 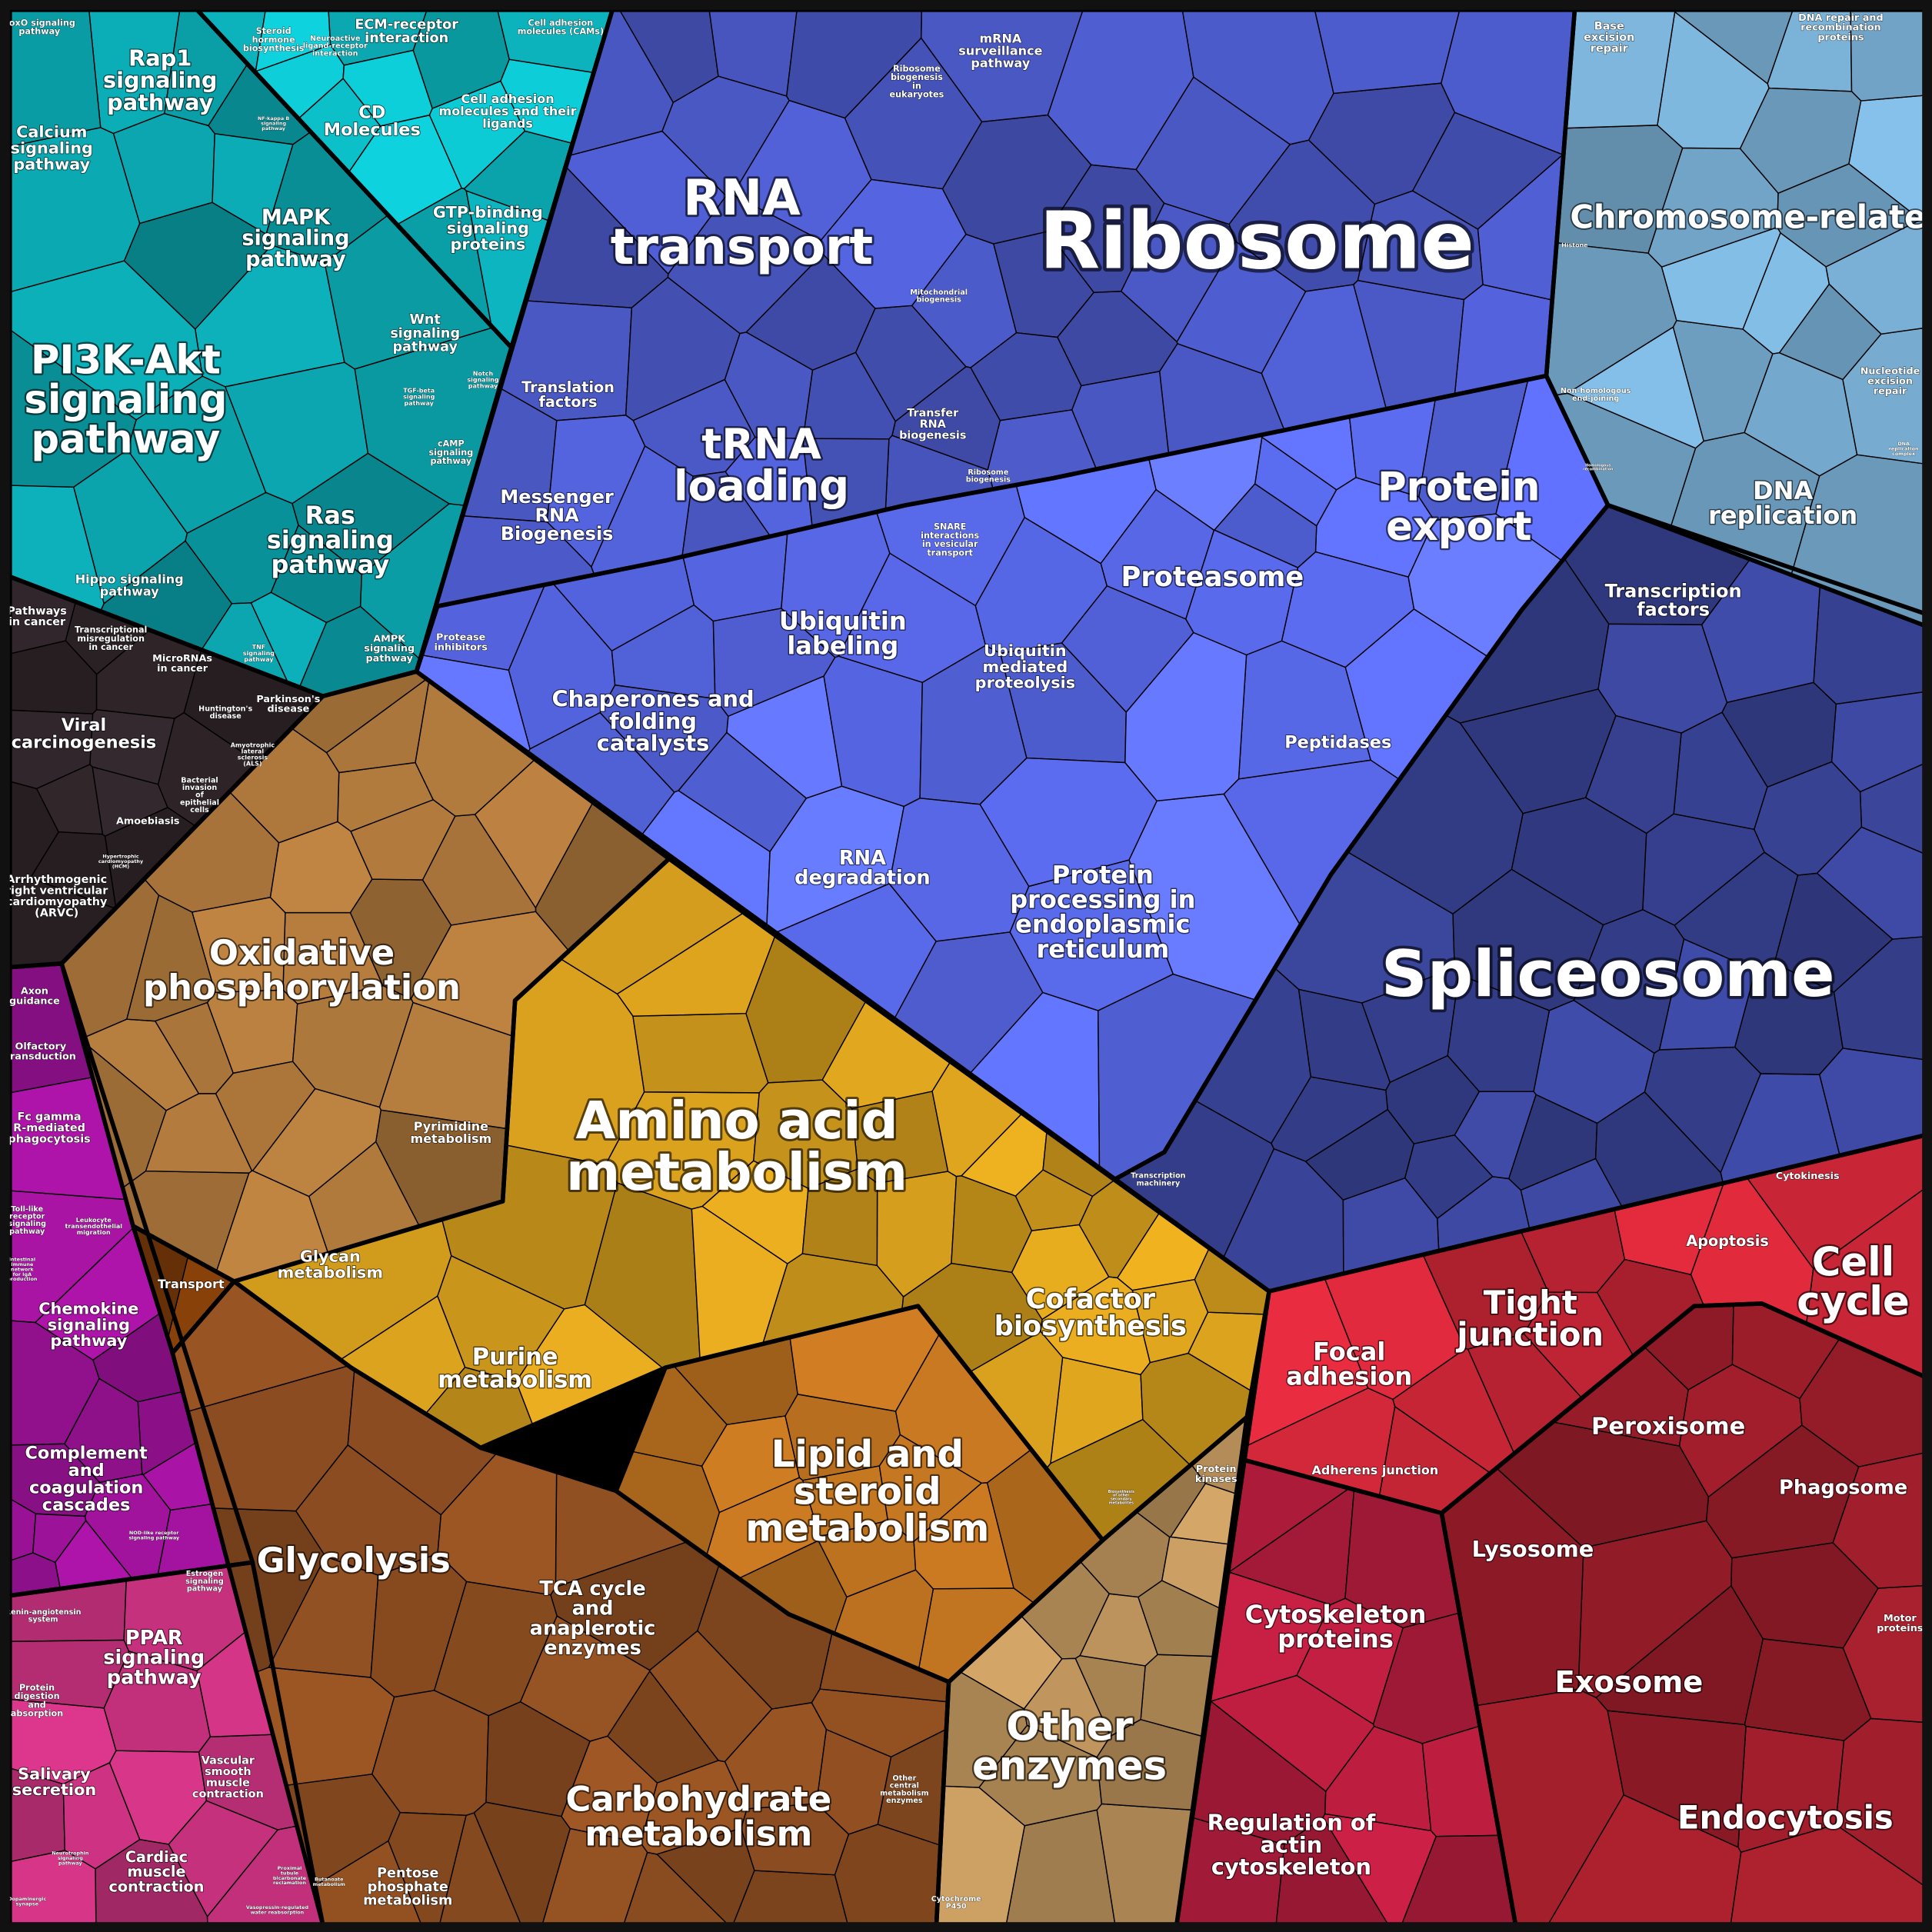 What do you see at coordinates (1785, 1818) in the screenshot?
I see `pathway-label: Endocytosis` at bounding box center [1785, 1818].